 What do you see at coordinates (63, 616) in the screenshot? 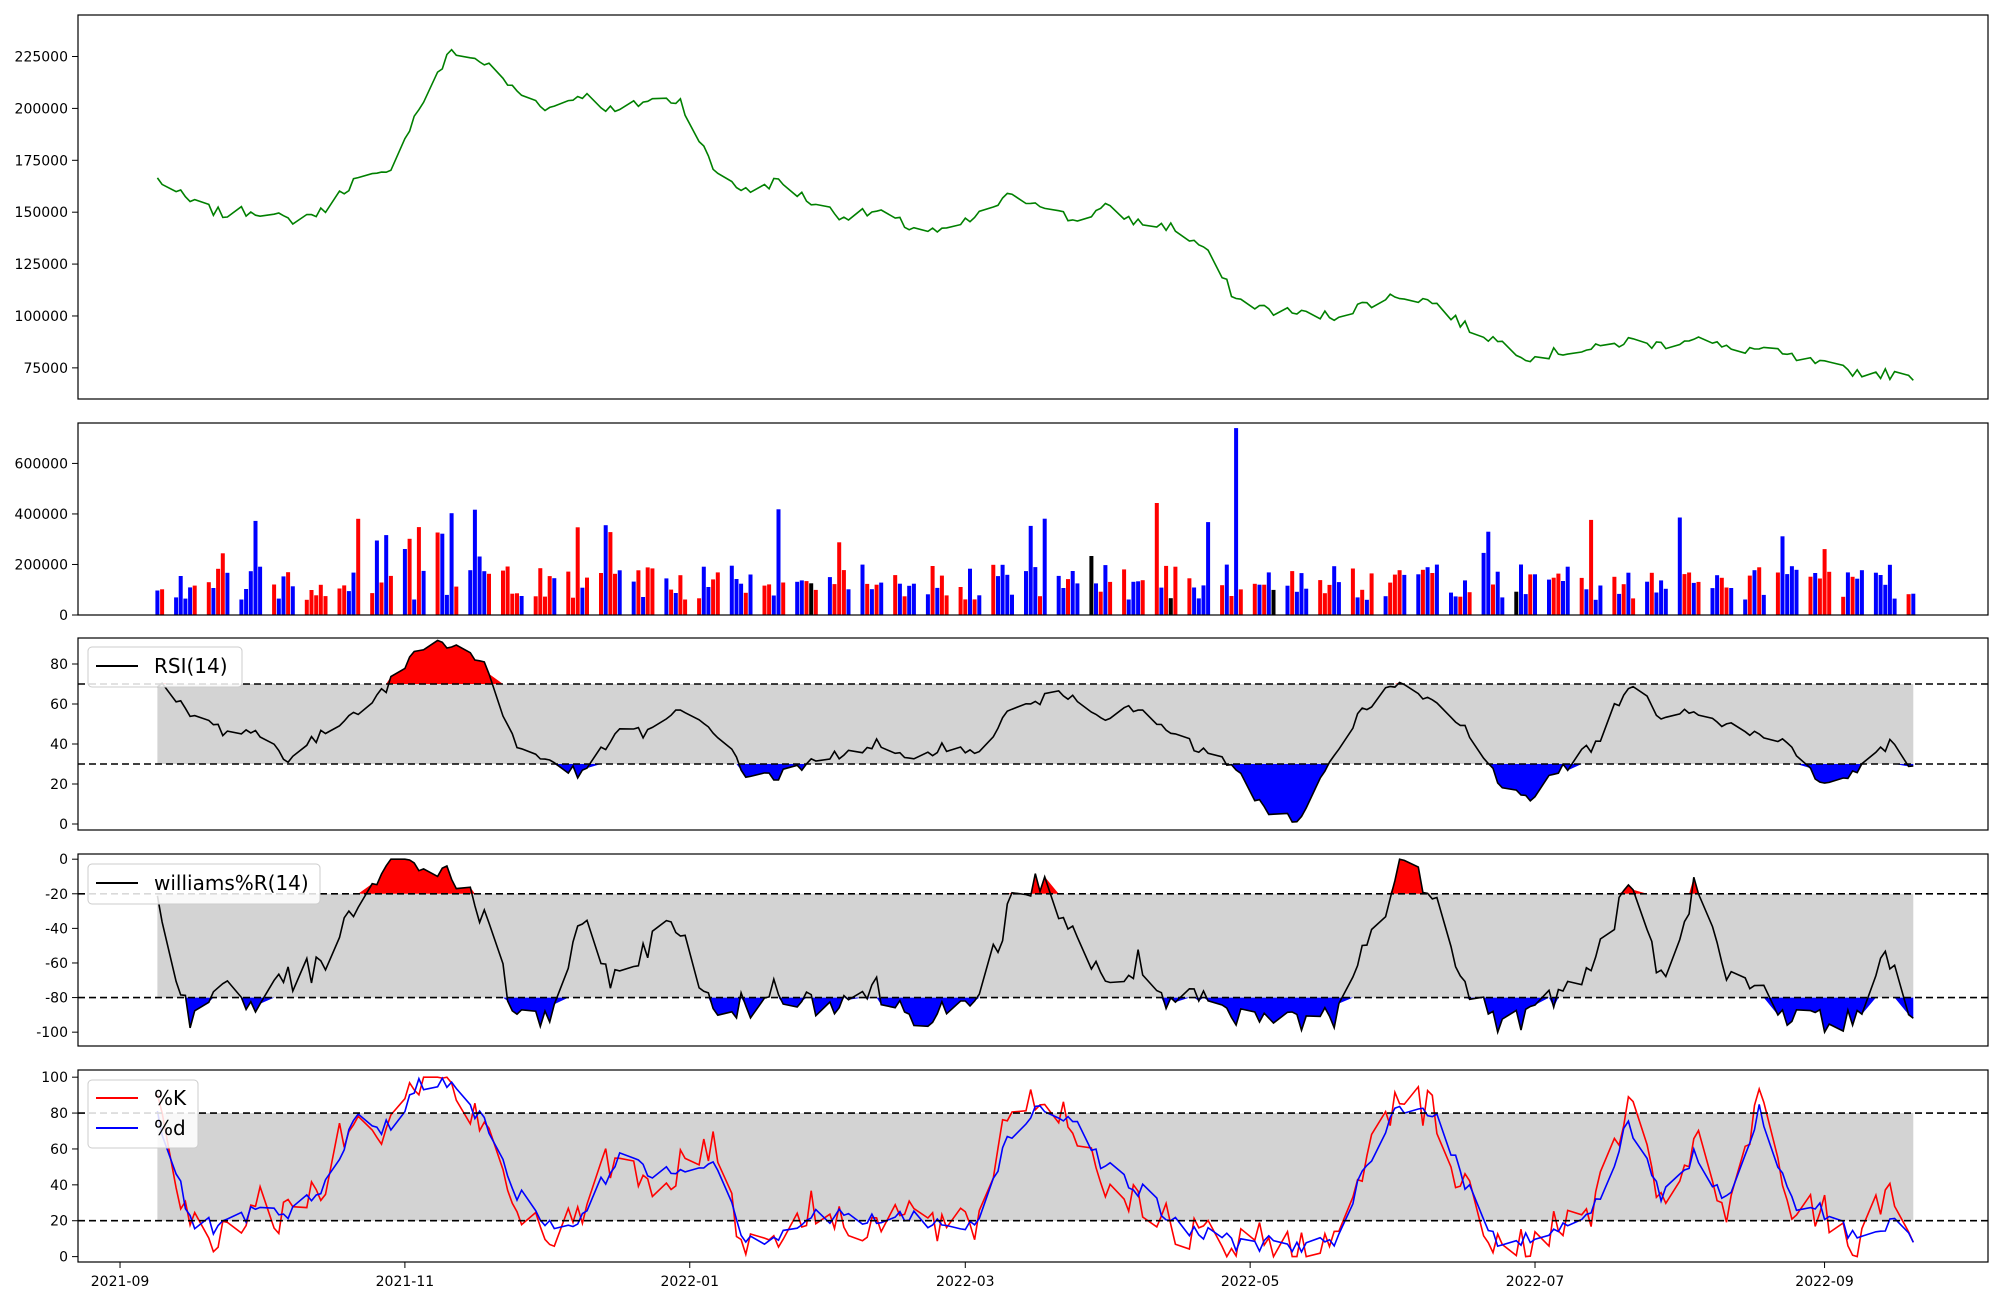
I see `volume-ytick-label-0: 0` at bounding box center [63, 616].